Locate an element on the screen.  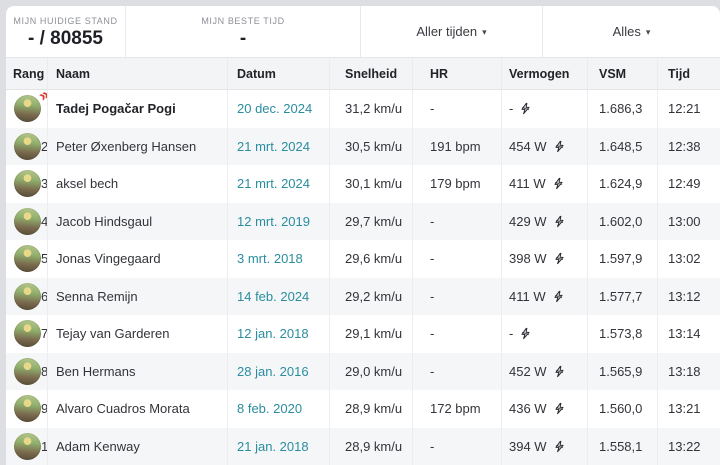
rank-cell: 4 is located at coordinates (27, 221).